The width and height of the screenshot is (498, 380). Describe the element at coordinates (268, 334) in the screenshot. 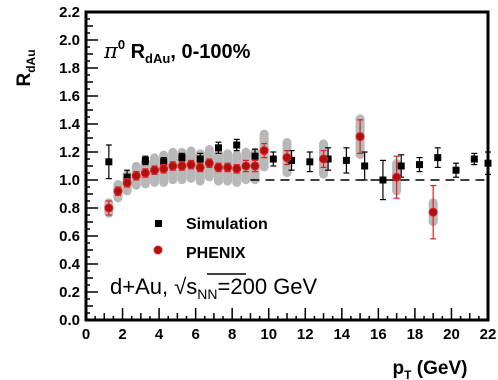

I see `x-tick-label: 10` at that location.